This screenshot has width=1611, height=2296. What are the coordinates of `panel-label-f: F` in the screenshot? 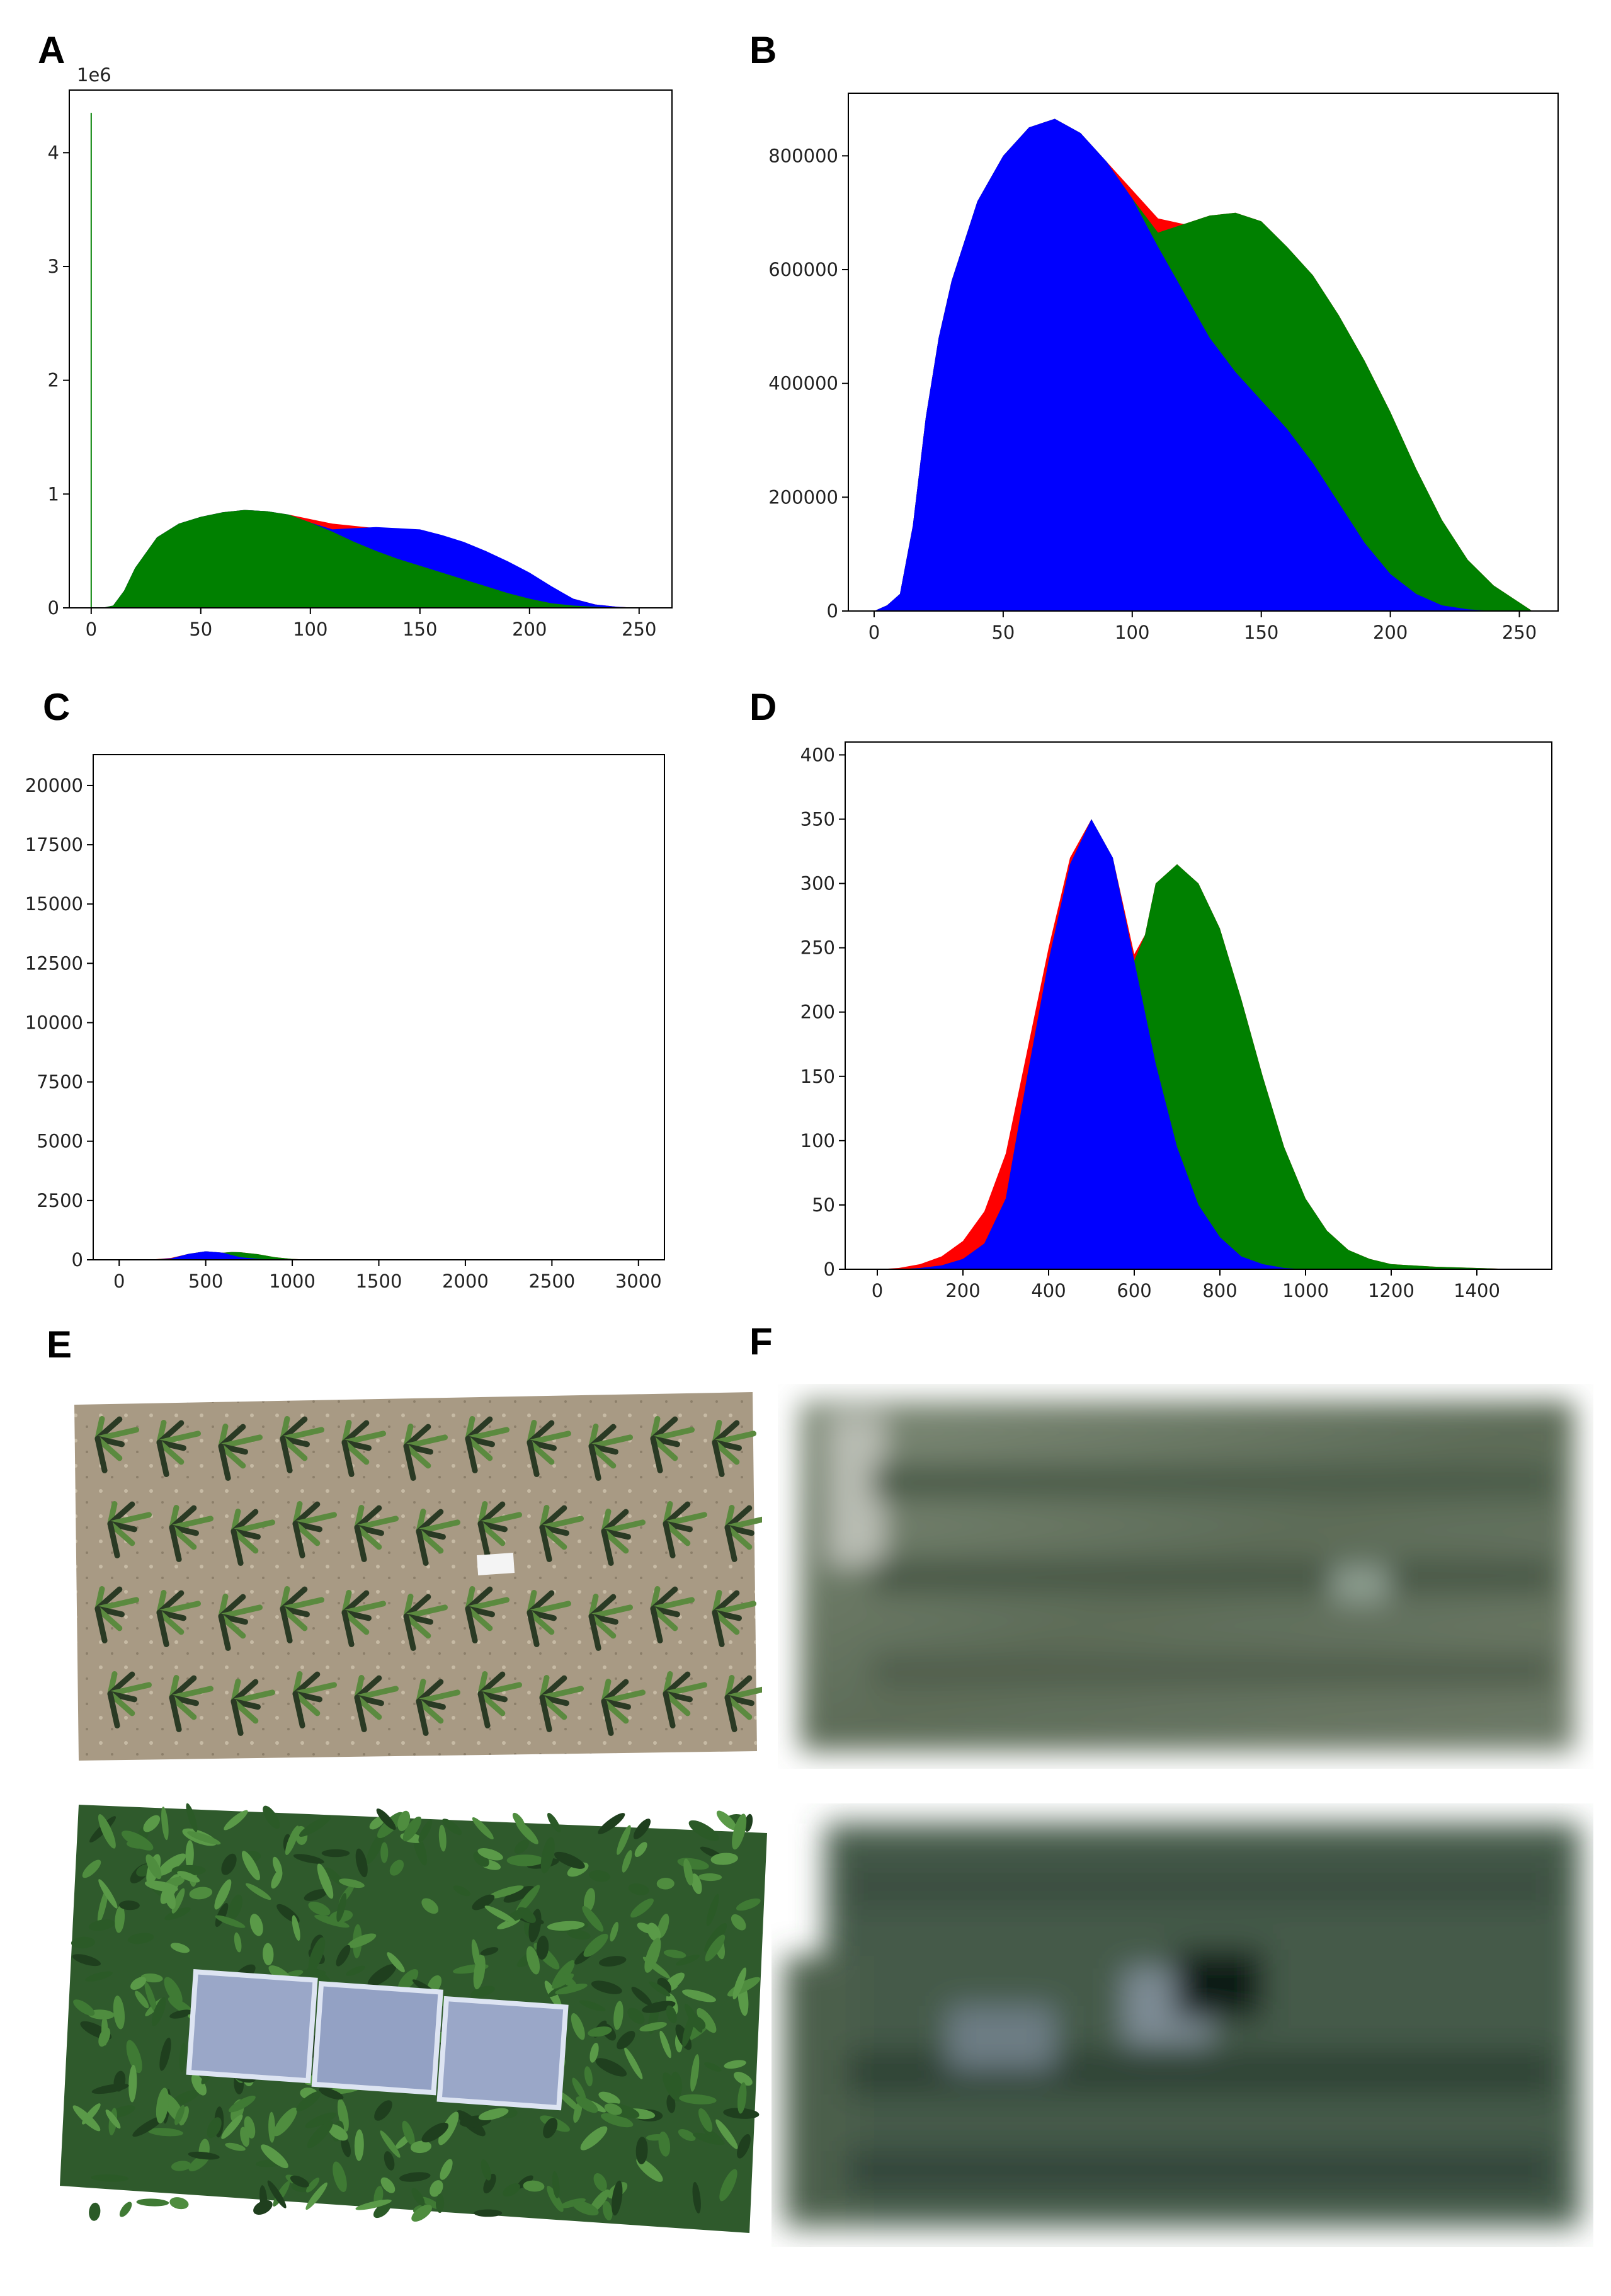 It's located at (761, 1341).